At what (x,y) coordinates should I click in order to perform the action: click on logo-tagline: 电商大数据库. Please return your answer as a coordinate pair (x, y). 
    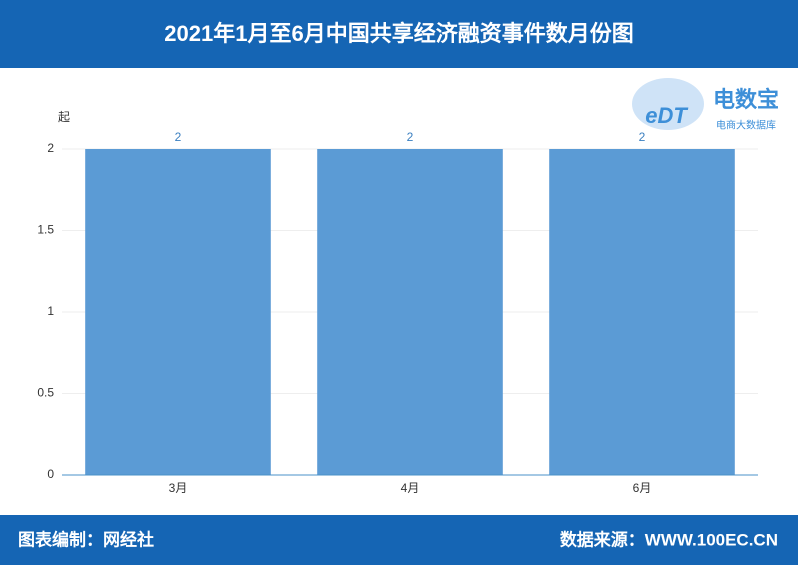
    Looking at the image, I should click on (746, 125).